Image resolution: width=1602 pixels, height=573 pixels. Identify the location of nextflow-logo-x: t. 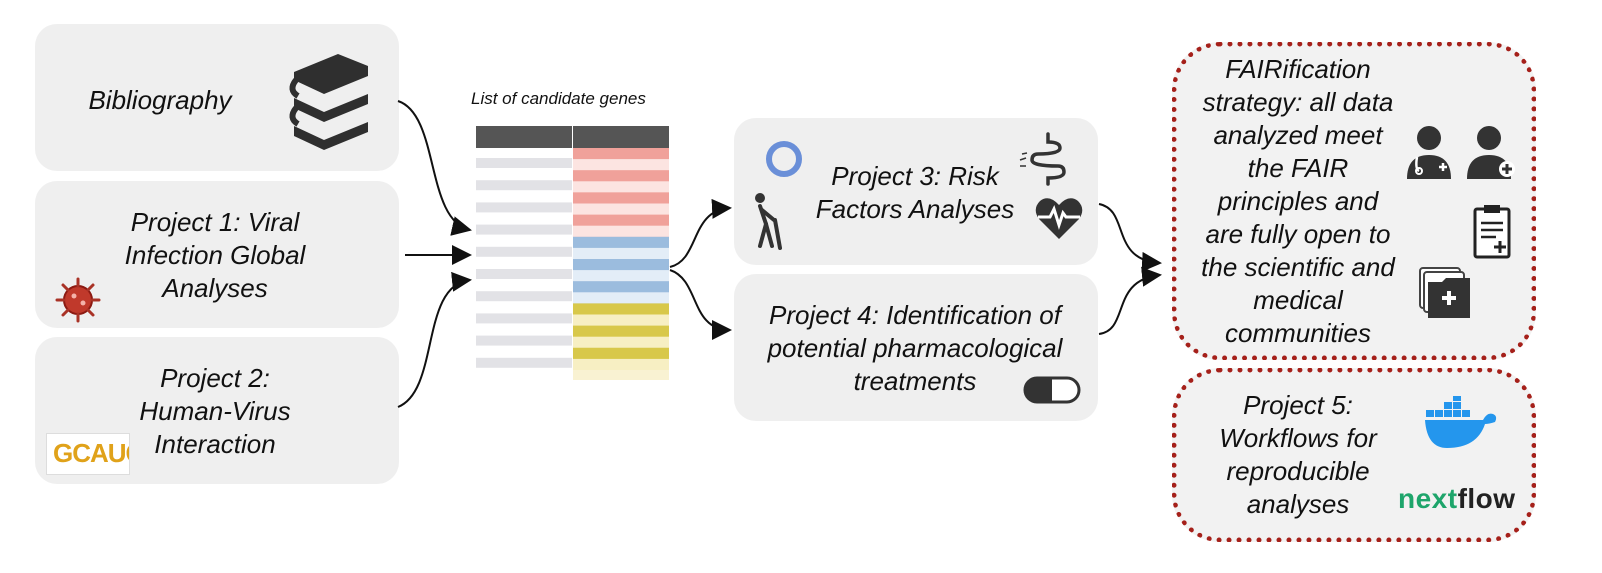
(1452, 498).